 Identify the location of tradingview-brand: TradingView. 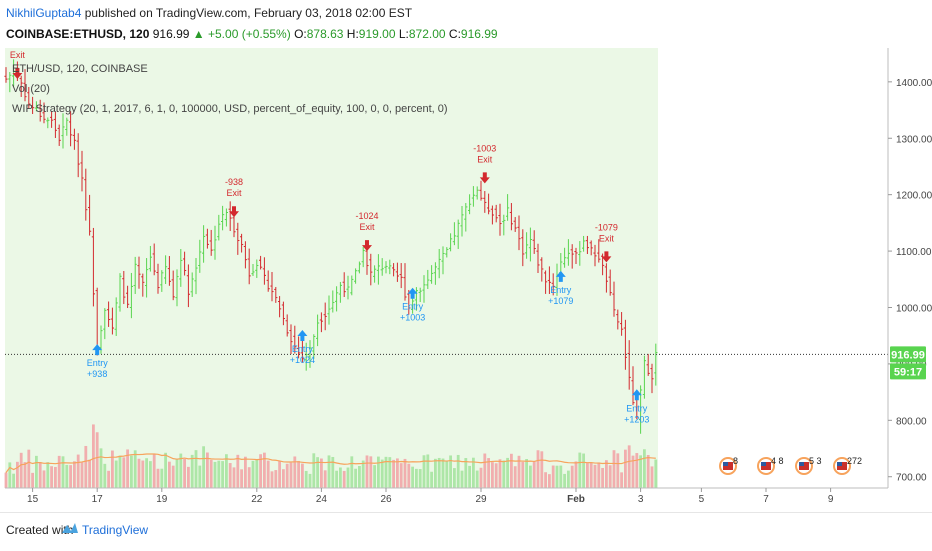
(115, 530).